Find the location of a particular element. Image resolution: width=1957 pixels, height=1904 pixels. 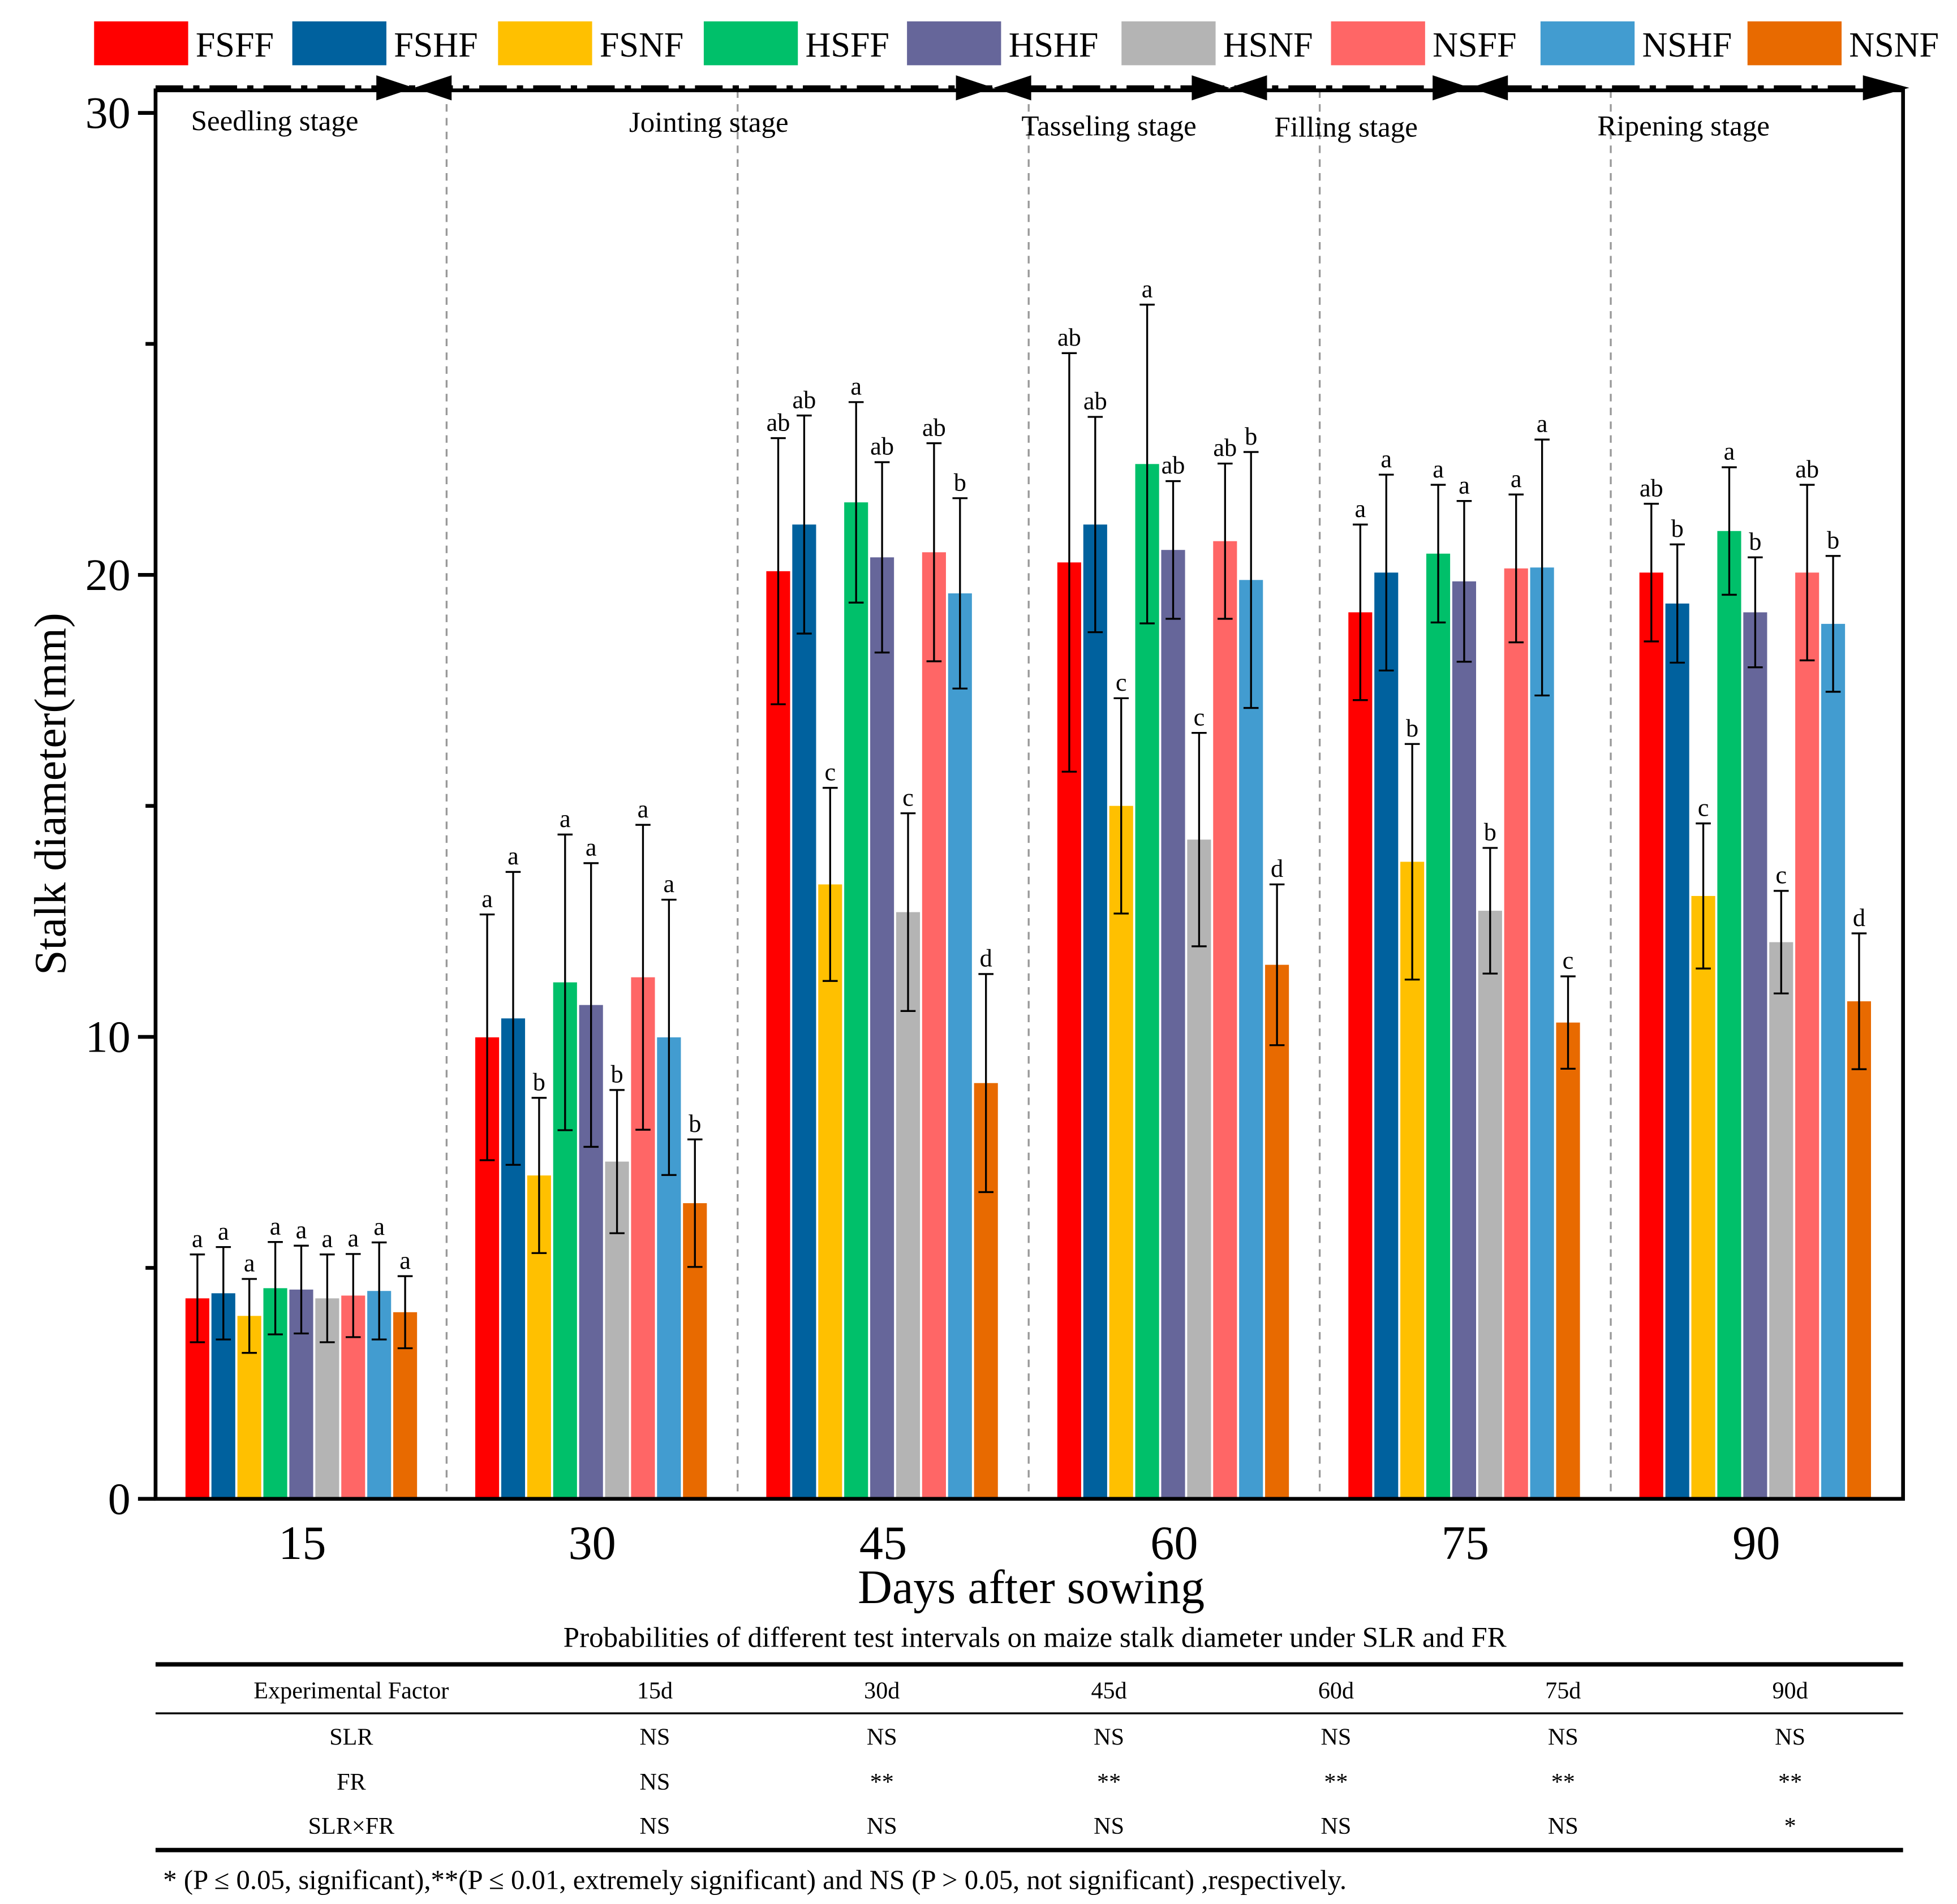

legend-swatch-hsnf is located at coordinates (1168, 43).